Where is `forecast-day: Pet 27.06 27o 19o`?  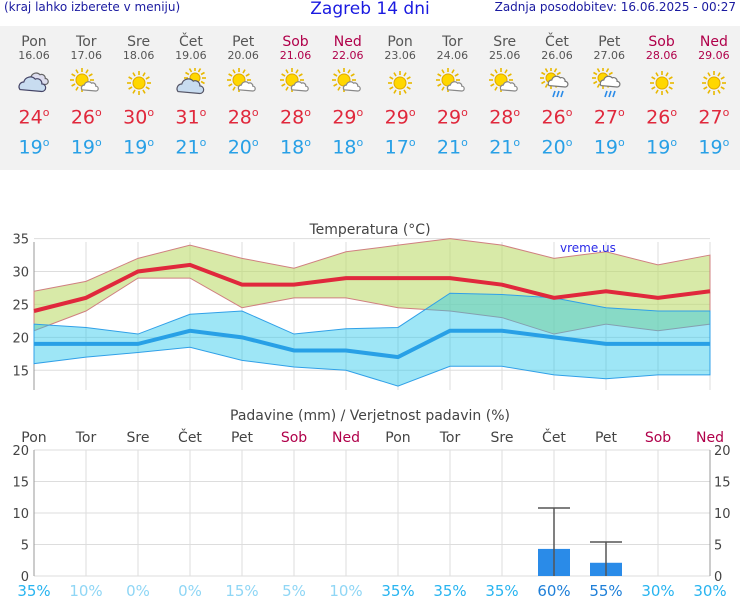 forecast-day: Pet 27.06 27o 19o is located at coordinates (609, 92).